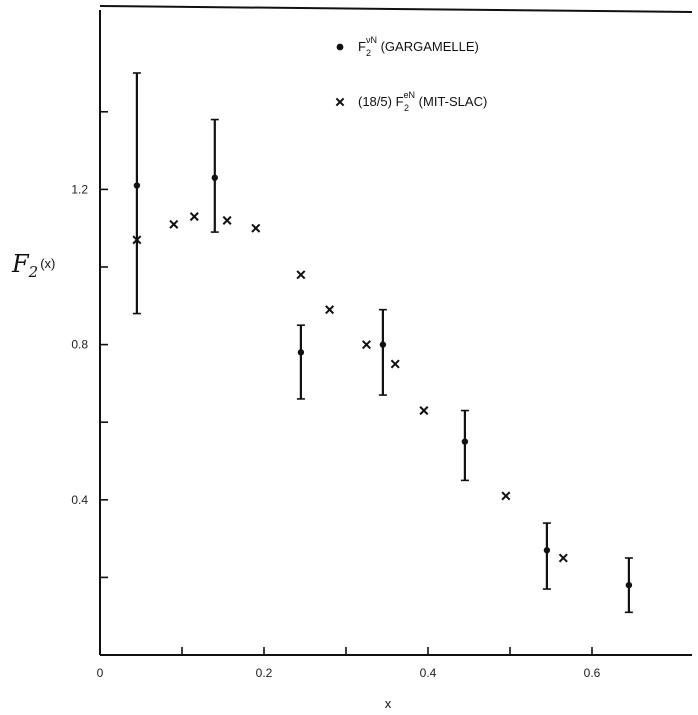 This screenshot has height=715, width=698. Describe the element at coordinates (388, 703) in the screenshot. I see `x-axis-label: x` at that location.